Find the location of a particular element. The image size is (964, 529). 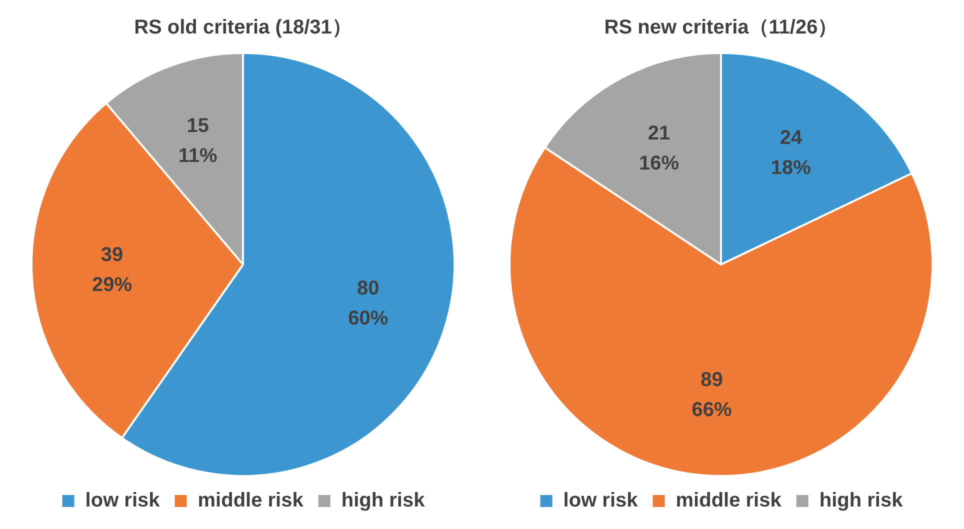

chart-title: RS new criteria（11/26） is located at coordinates (721, 27).